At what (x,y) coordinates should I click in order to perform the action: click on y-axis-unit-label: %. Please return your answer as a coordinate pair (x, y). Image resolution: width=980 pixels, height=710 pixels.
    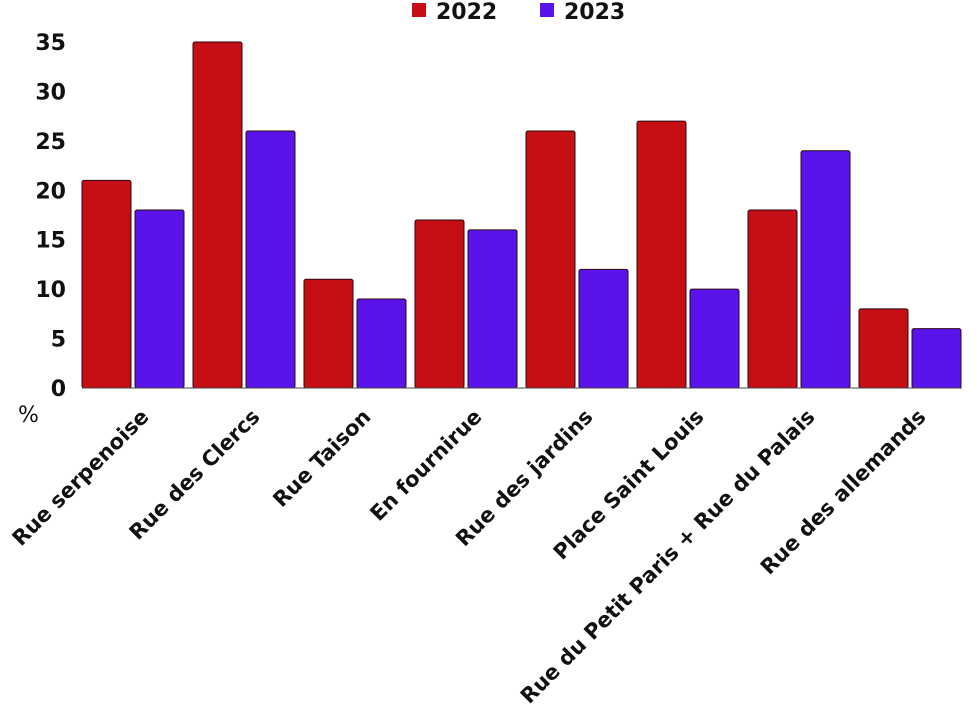
    Looking at the image, I should click on (28, 415).